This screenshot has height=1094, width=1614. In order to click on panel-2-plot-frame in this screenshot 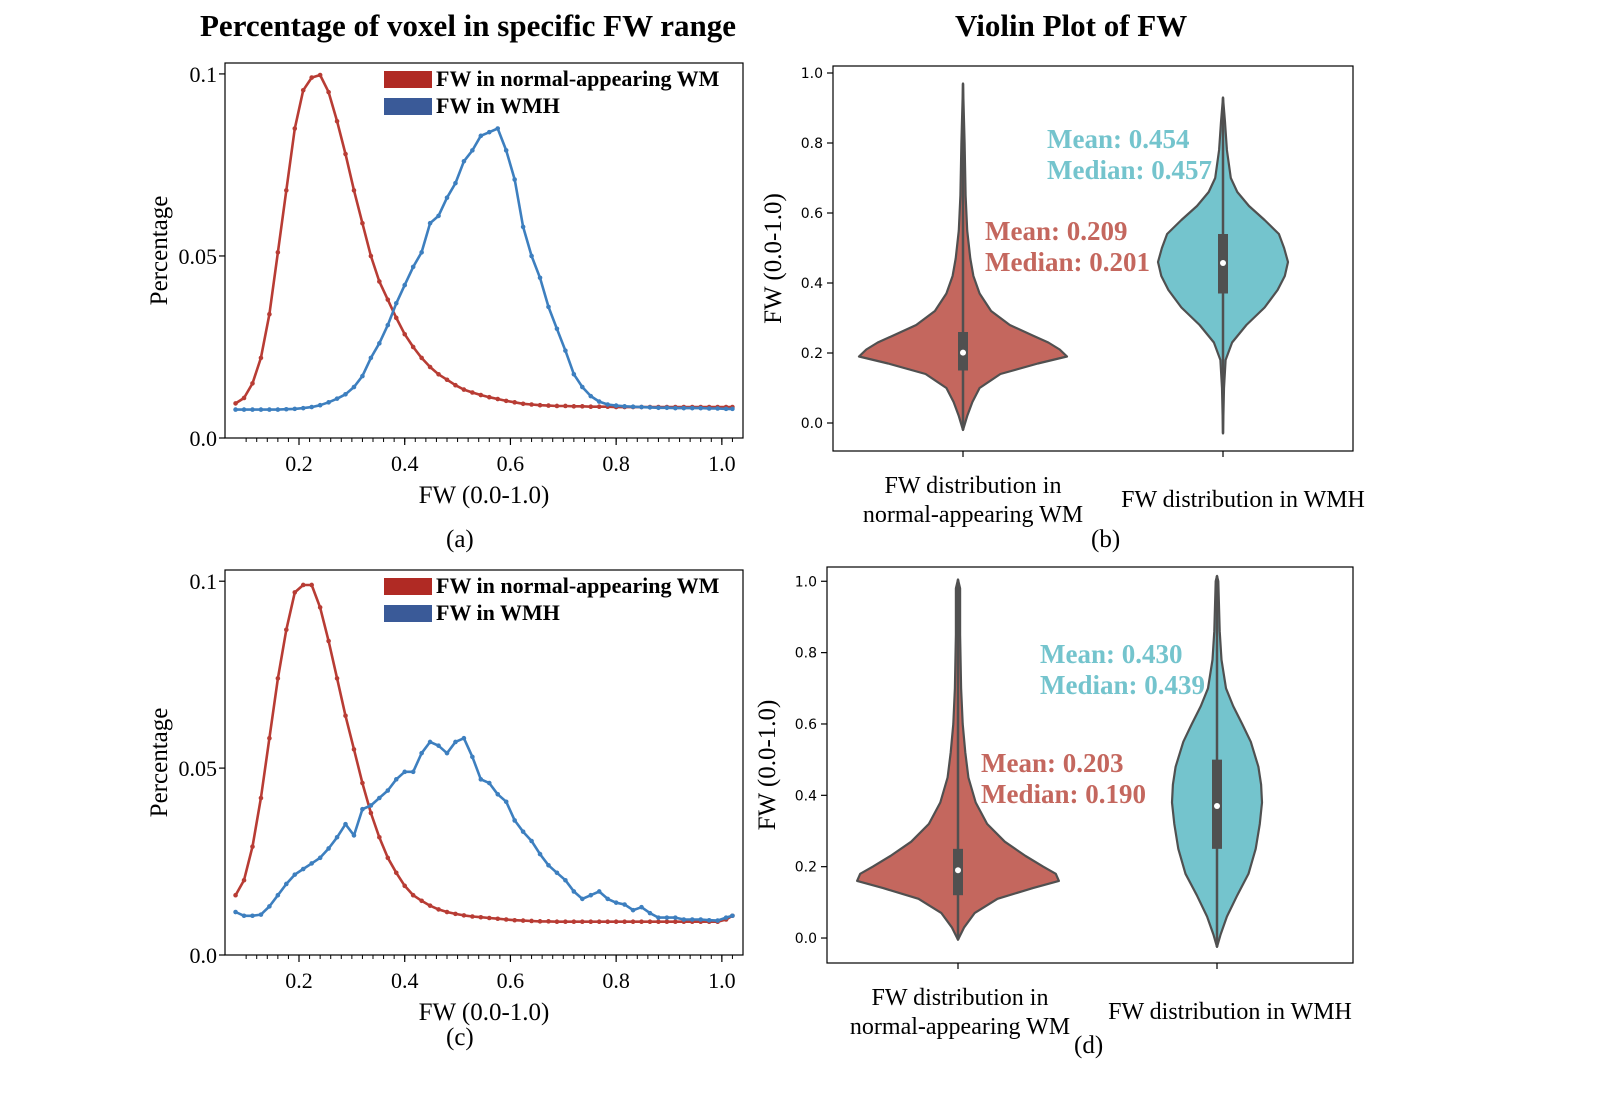, I will do `click(484, 762)`.